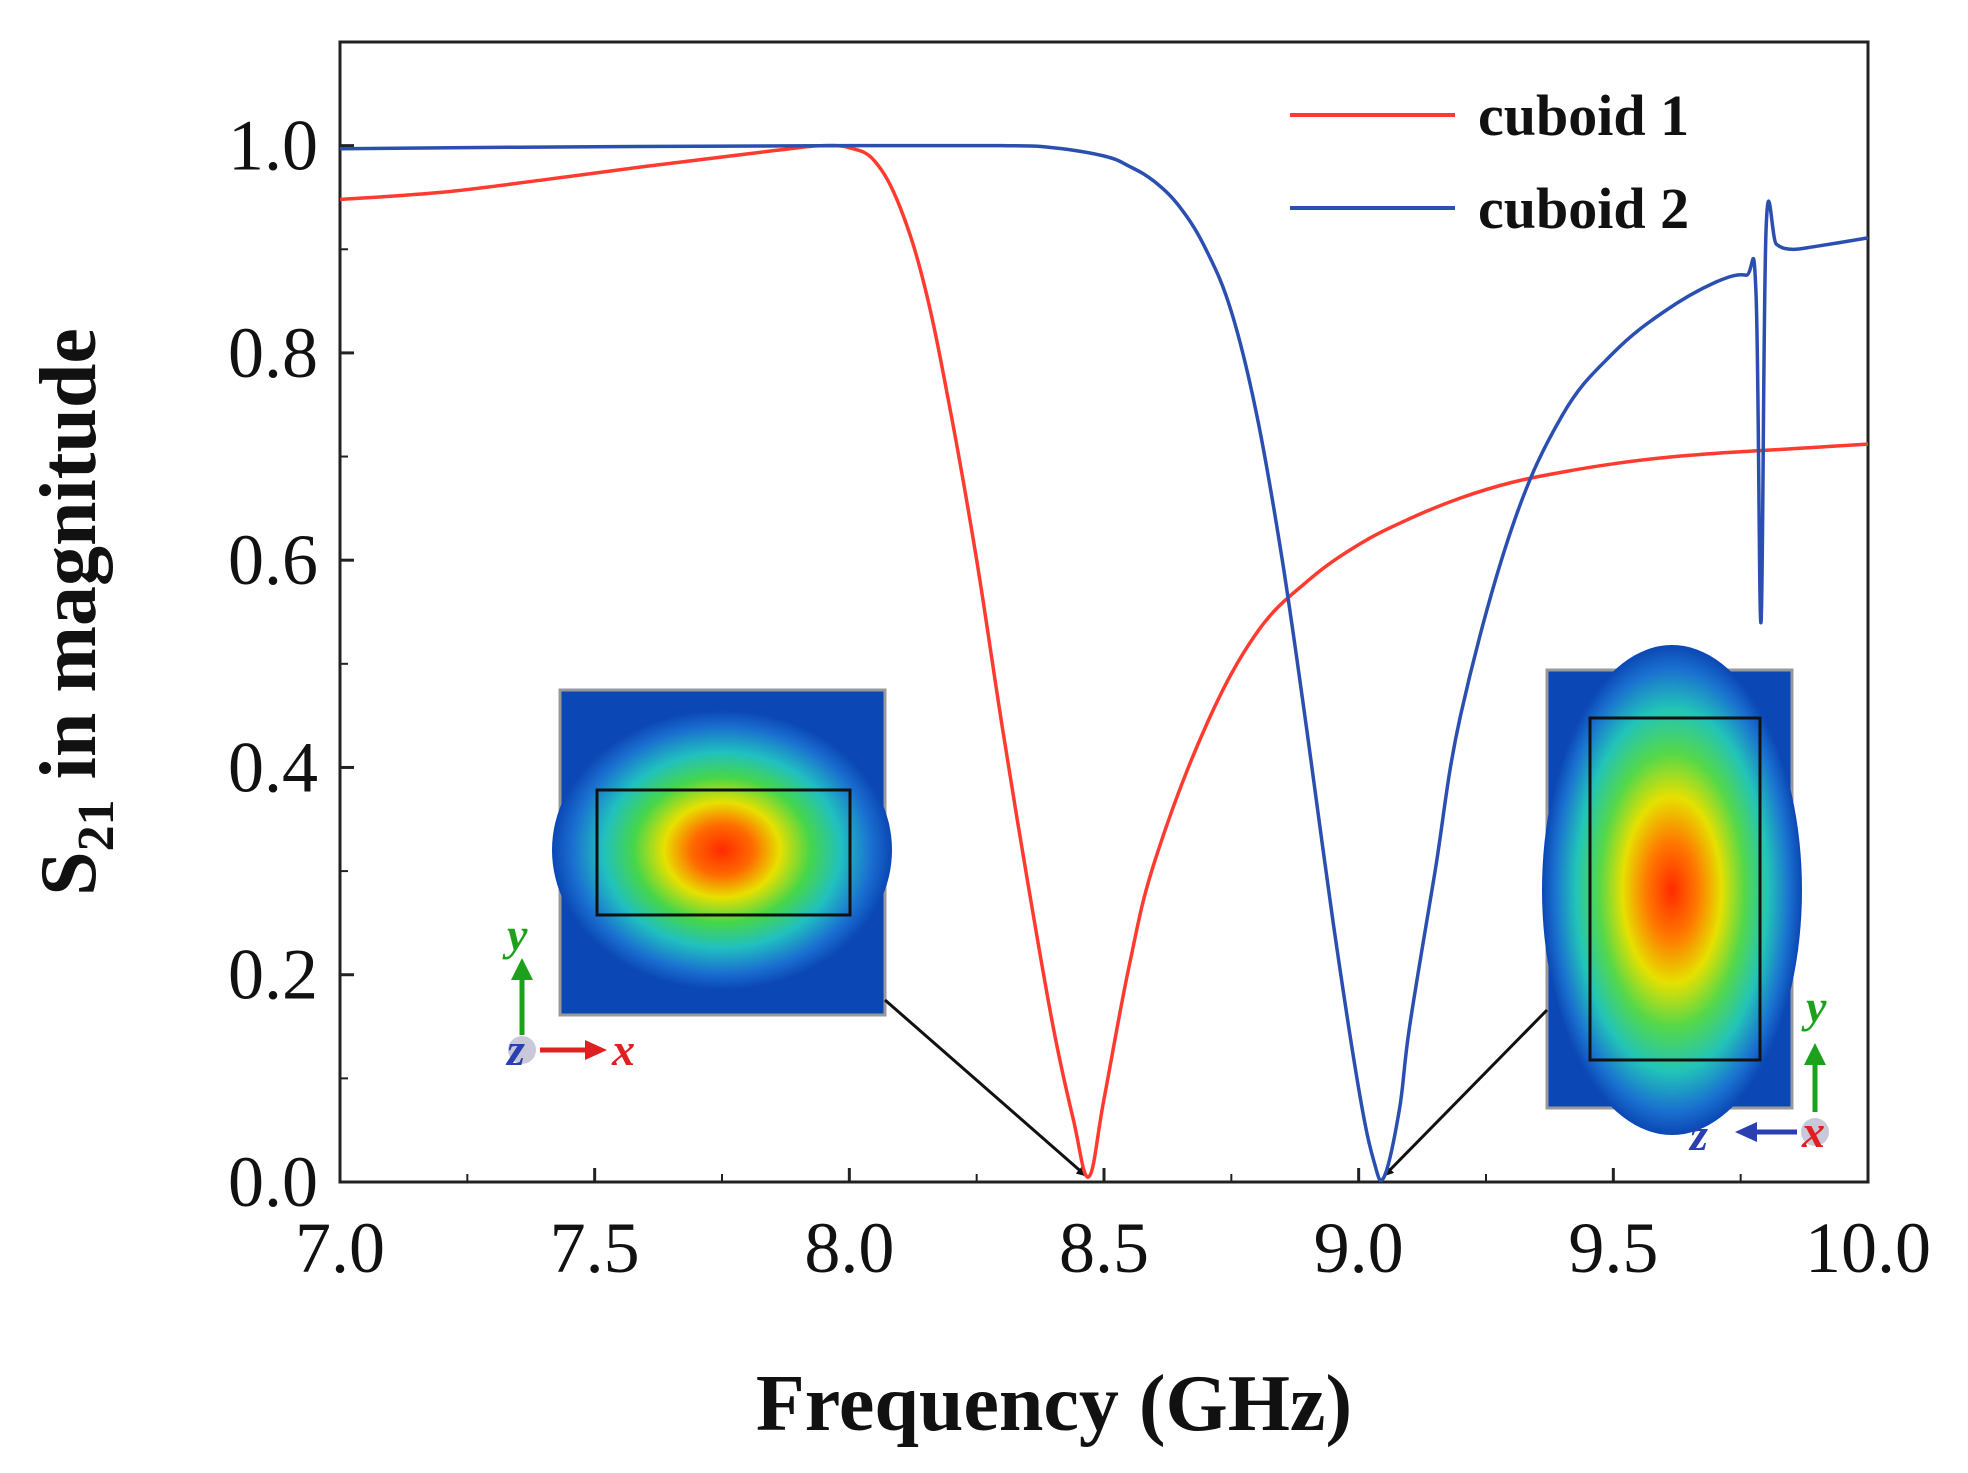  I want to click on inset-1-field, so click(722, 850).